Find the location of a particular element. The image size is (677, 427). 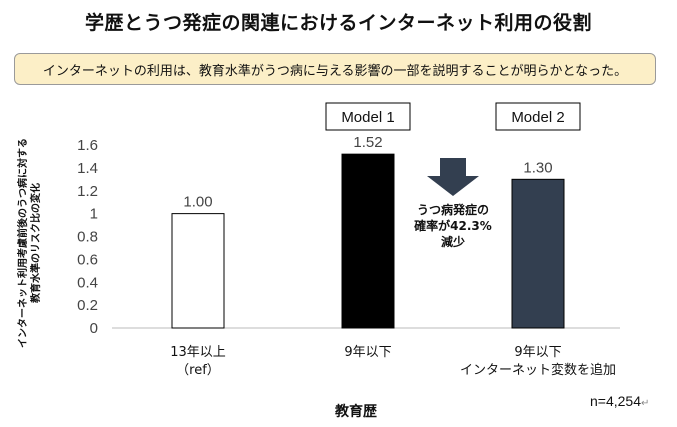

y-tick-label: 1 is located at coordinates (94, 214).